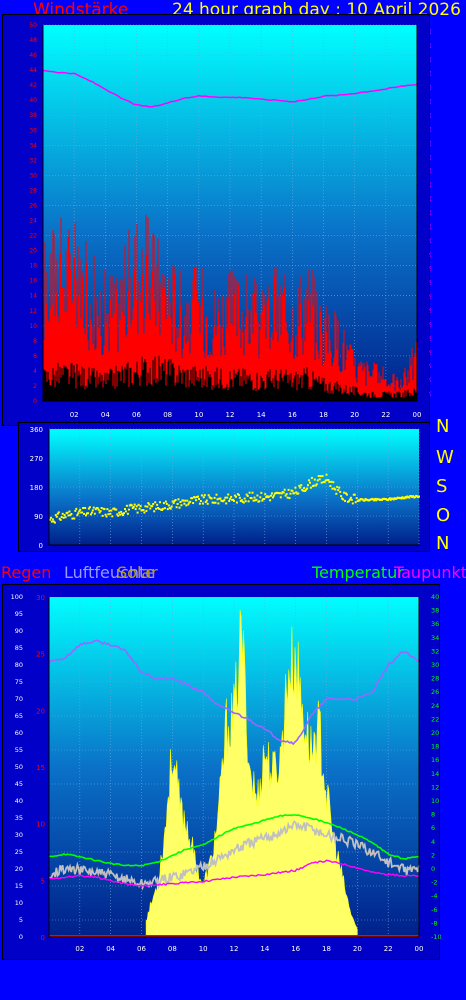 Image resolution: width=466 pixels, height=1000 pixels. Describe the element at coordinates (430, 352) in the screenshot. I see `y-right-tick-label: 982` at that location.